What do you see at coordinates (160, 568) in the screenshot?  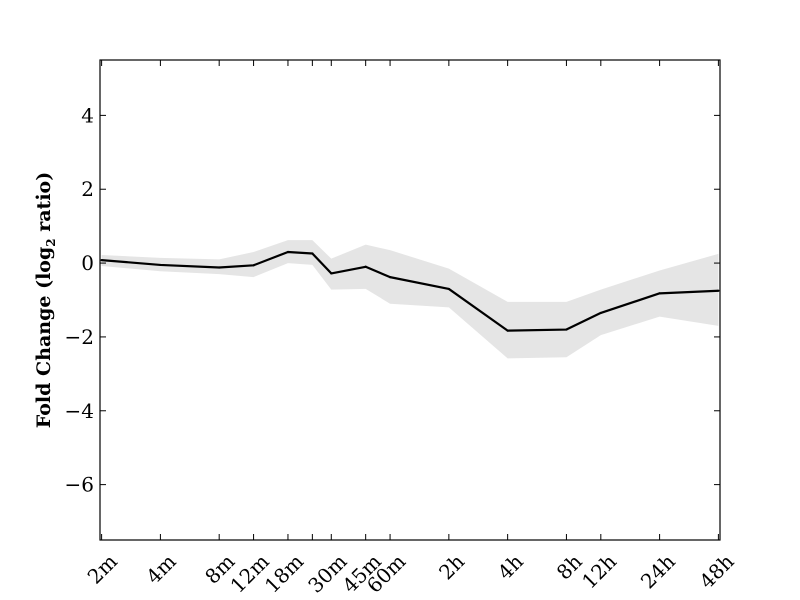 I see `x-tick-label: 4m` at bounding box center [160, 568].